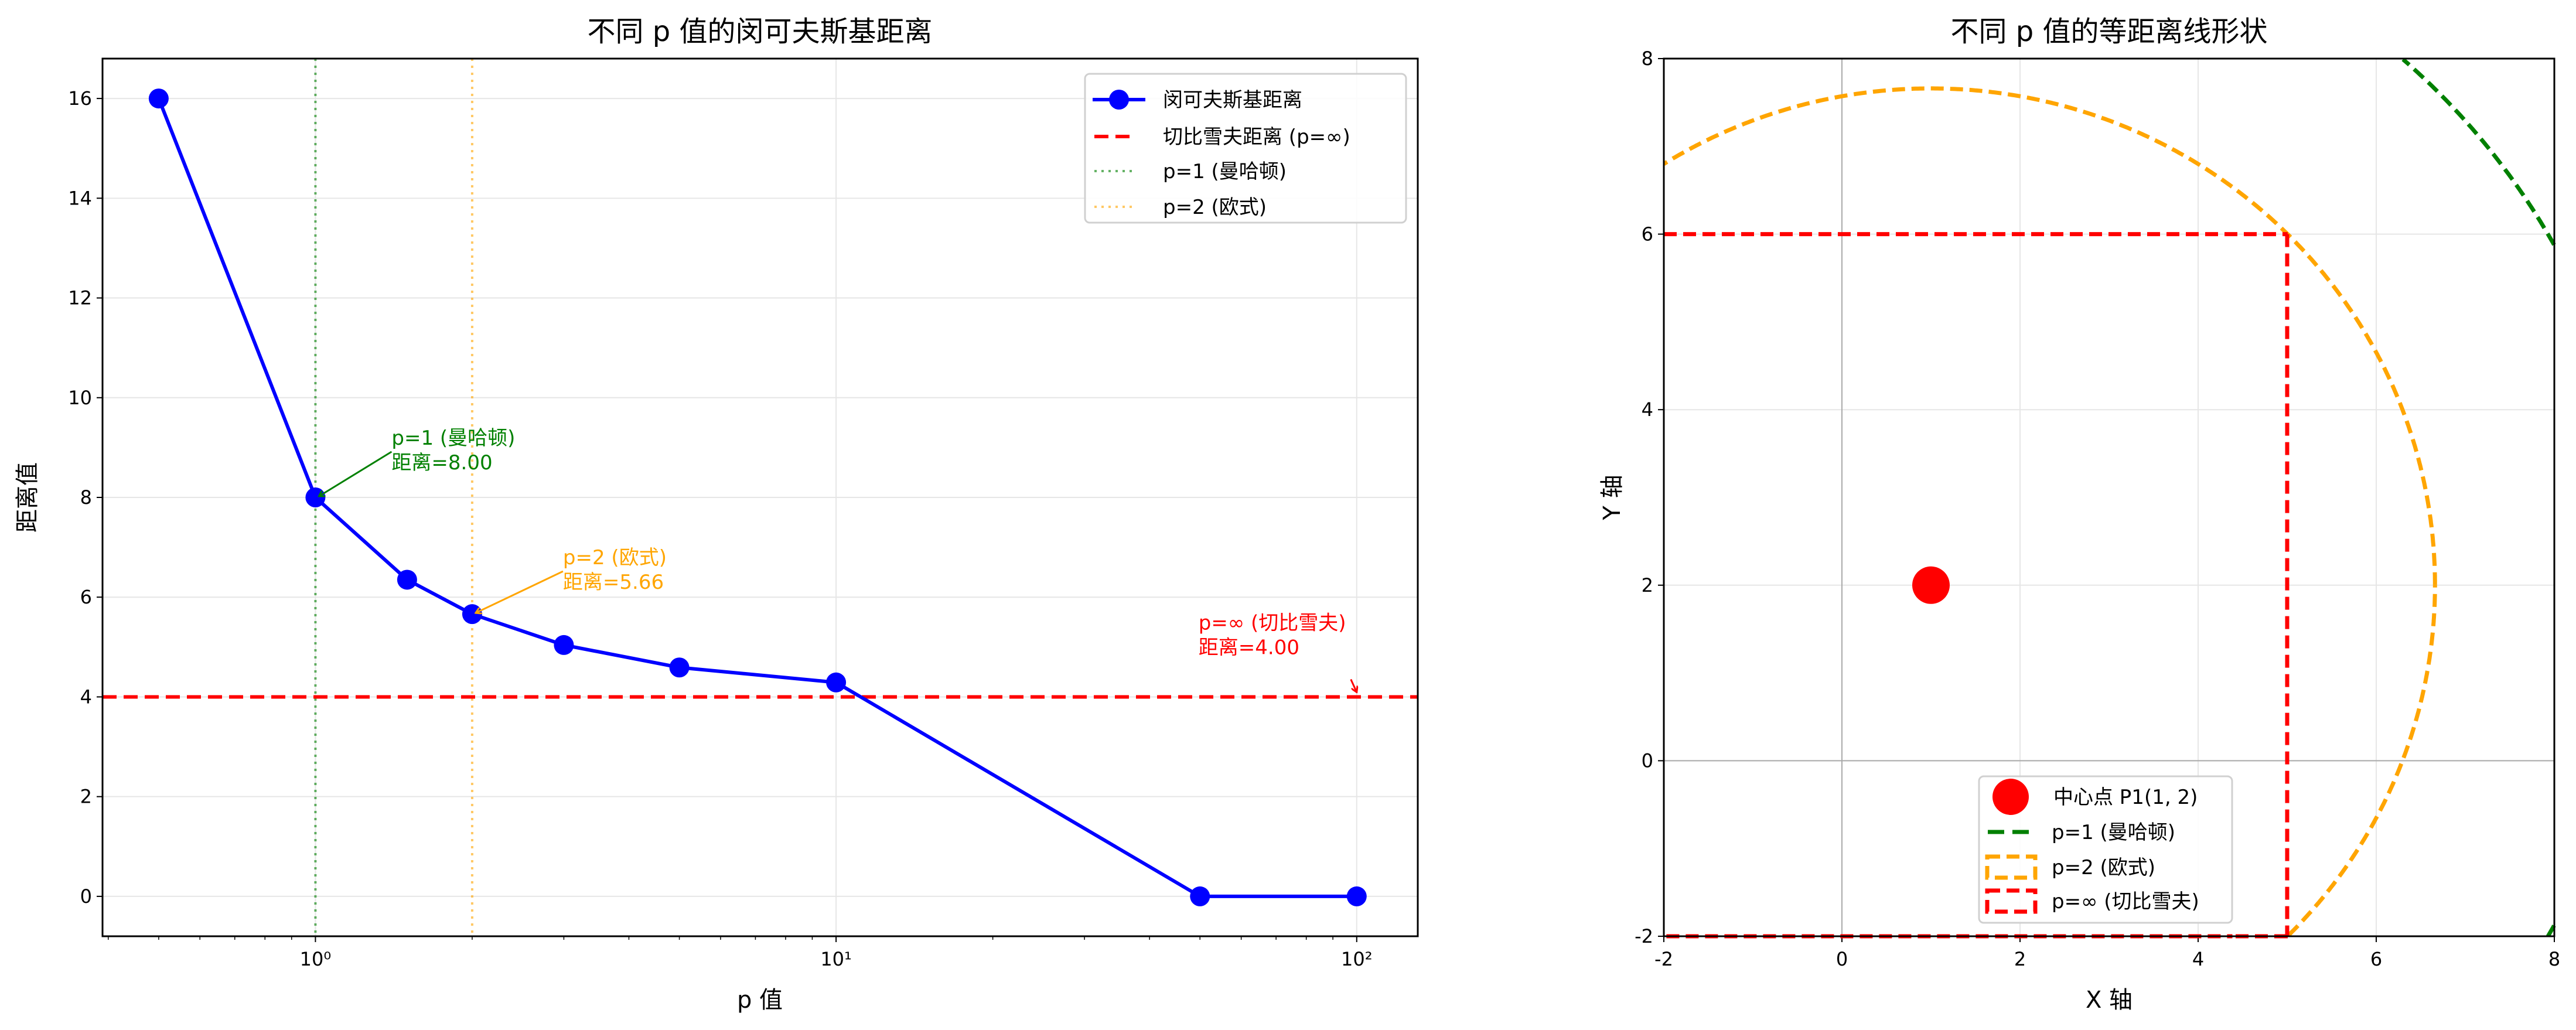 The height and width of the screenshot is (1030, 2576). I want to click on x-tick-label: 10¹, so click(836, 959).